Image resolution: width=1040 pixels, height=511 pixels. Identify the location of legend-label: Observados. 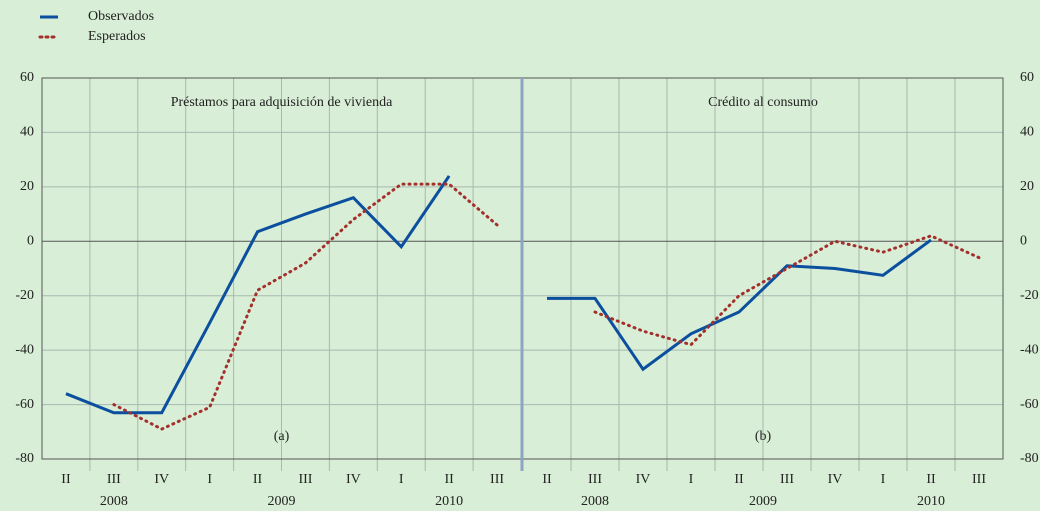
(121, 16).